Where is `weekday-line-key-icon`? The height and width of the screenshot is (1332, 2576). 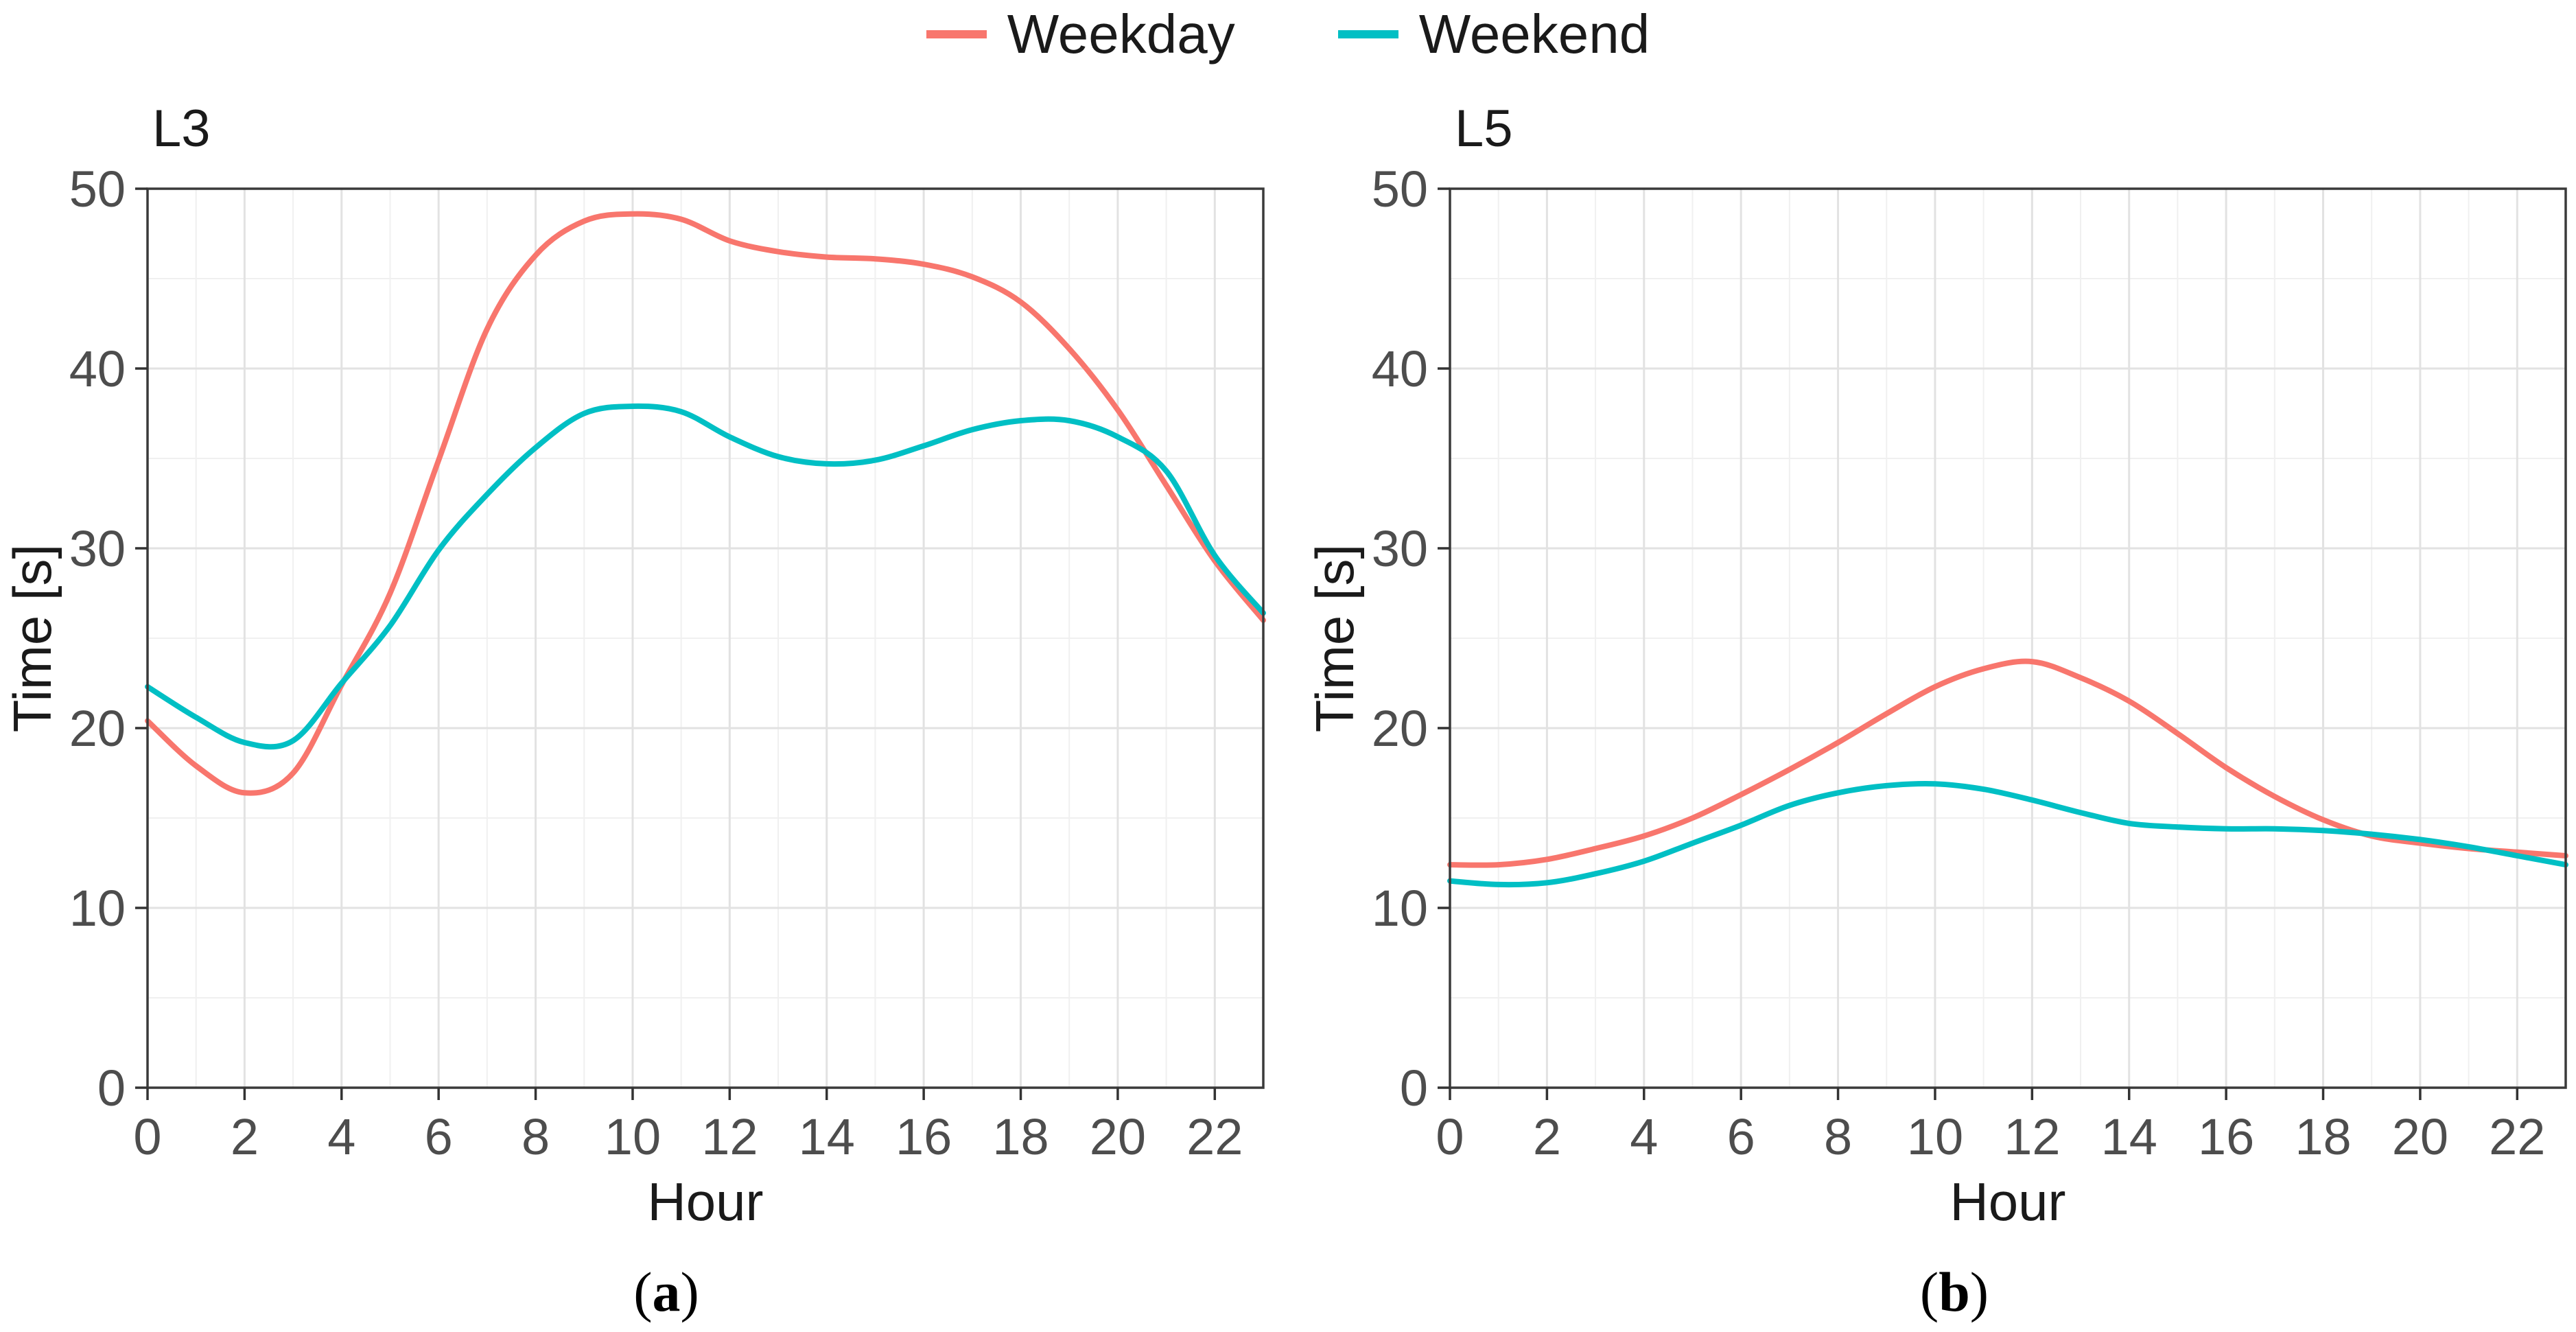
weekday-line-key-icon is located at coordinates (956, 34).